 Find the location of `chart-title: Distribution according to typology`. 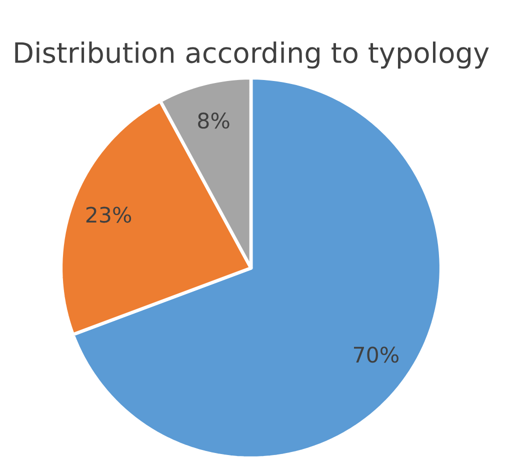

chart-title: Distribution according to typology is located at coordinates (252, 55).